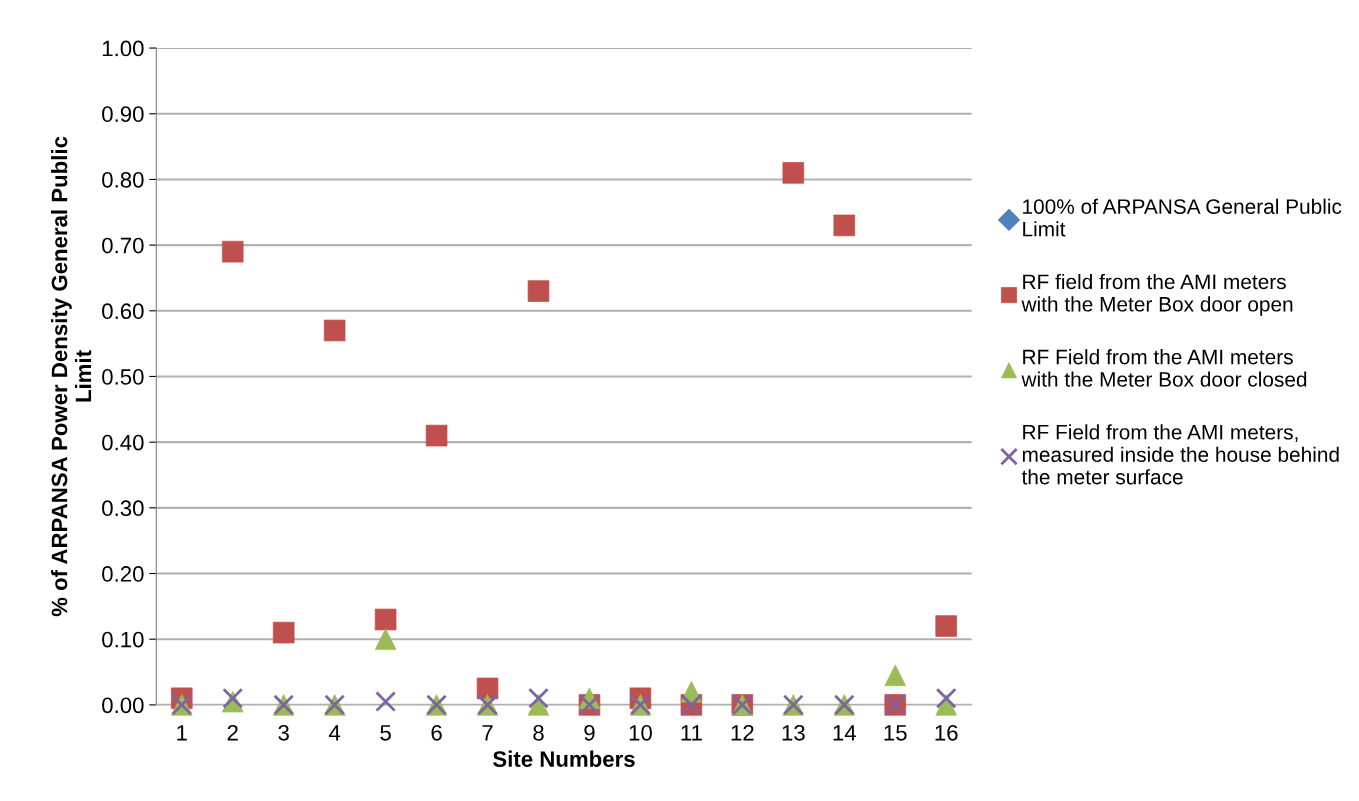 This screenshot has height=801, width=1359. What do you see at coordinates (182, 733) in the screenshot?
I see `x-tick-label: 1` at bounding box center [182, 733].